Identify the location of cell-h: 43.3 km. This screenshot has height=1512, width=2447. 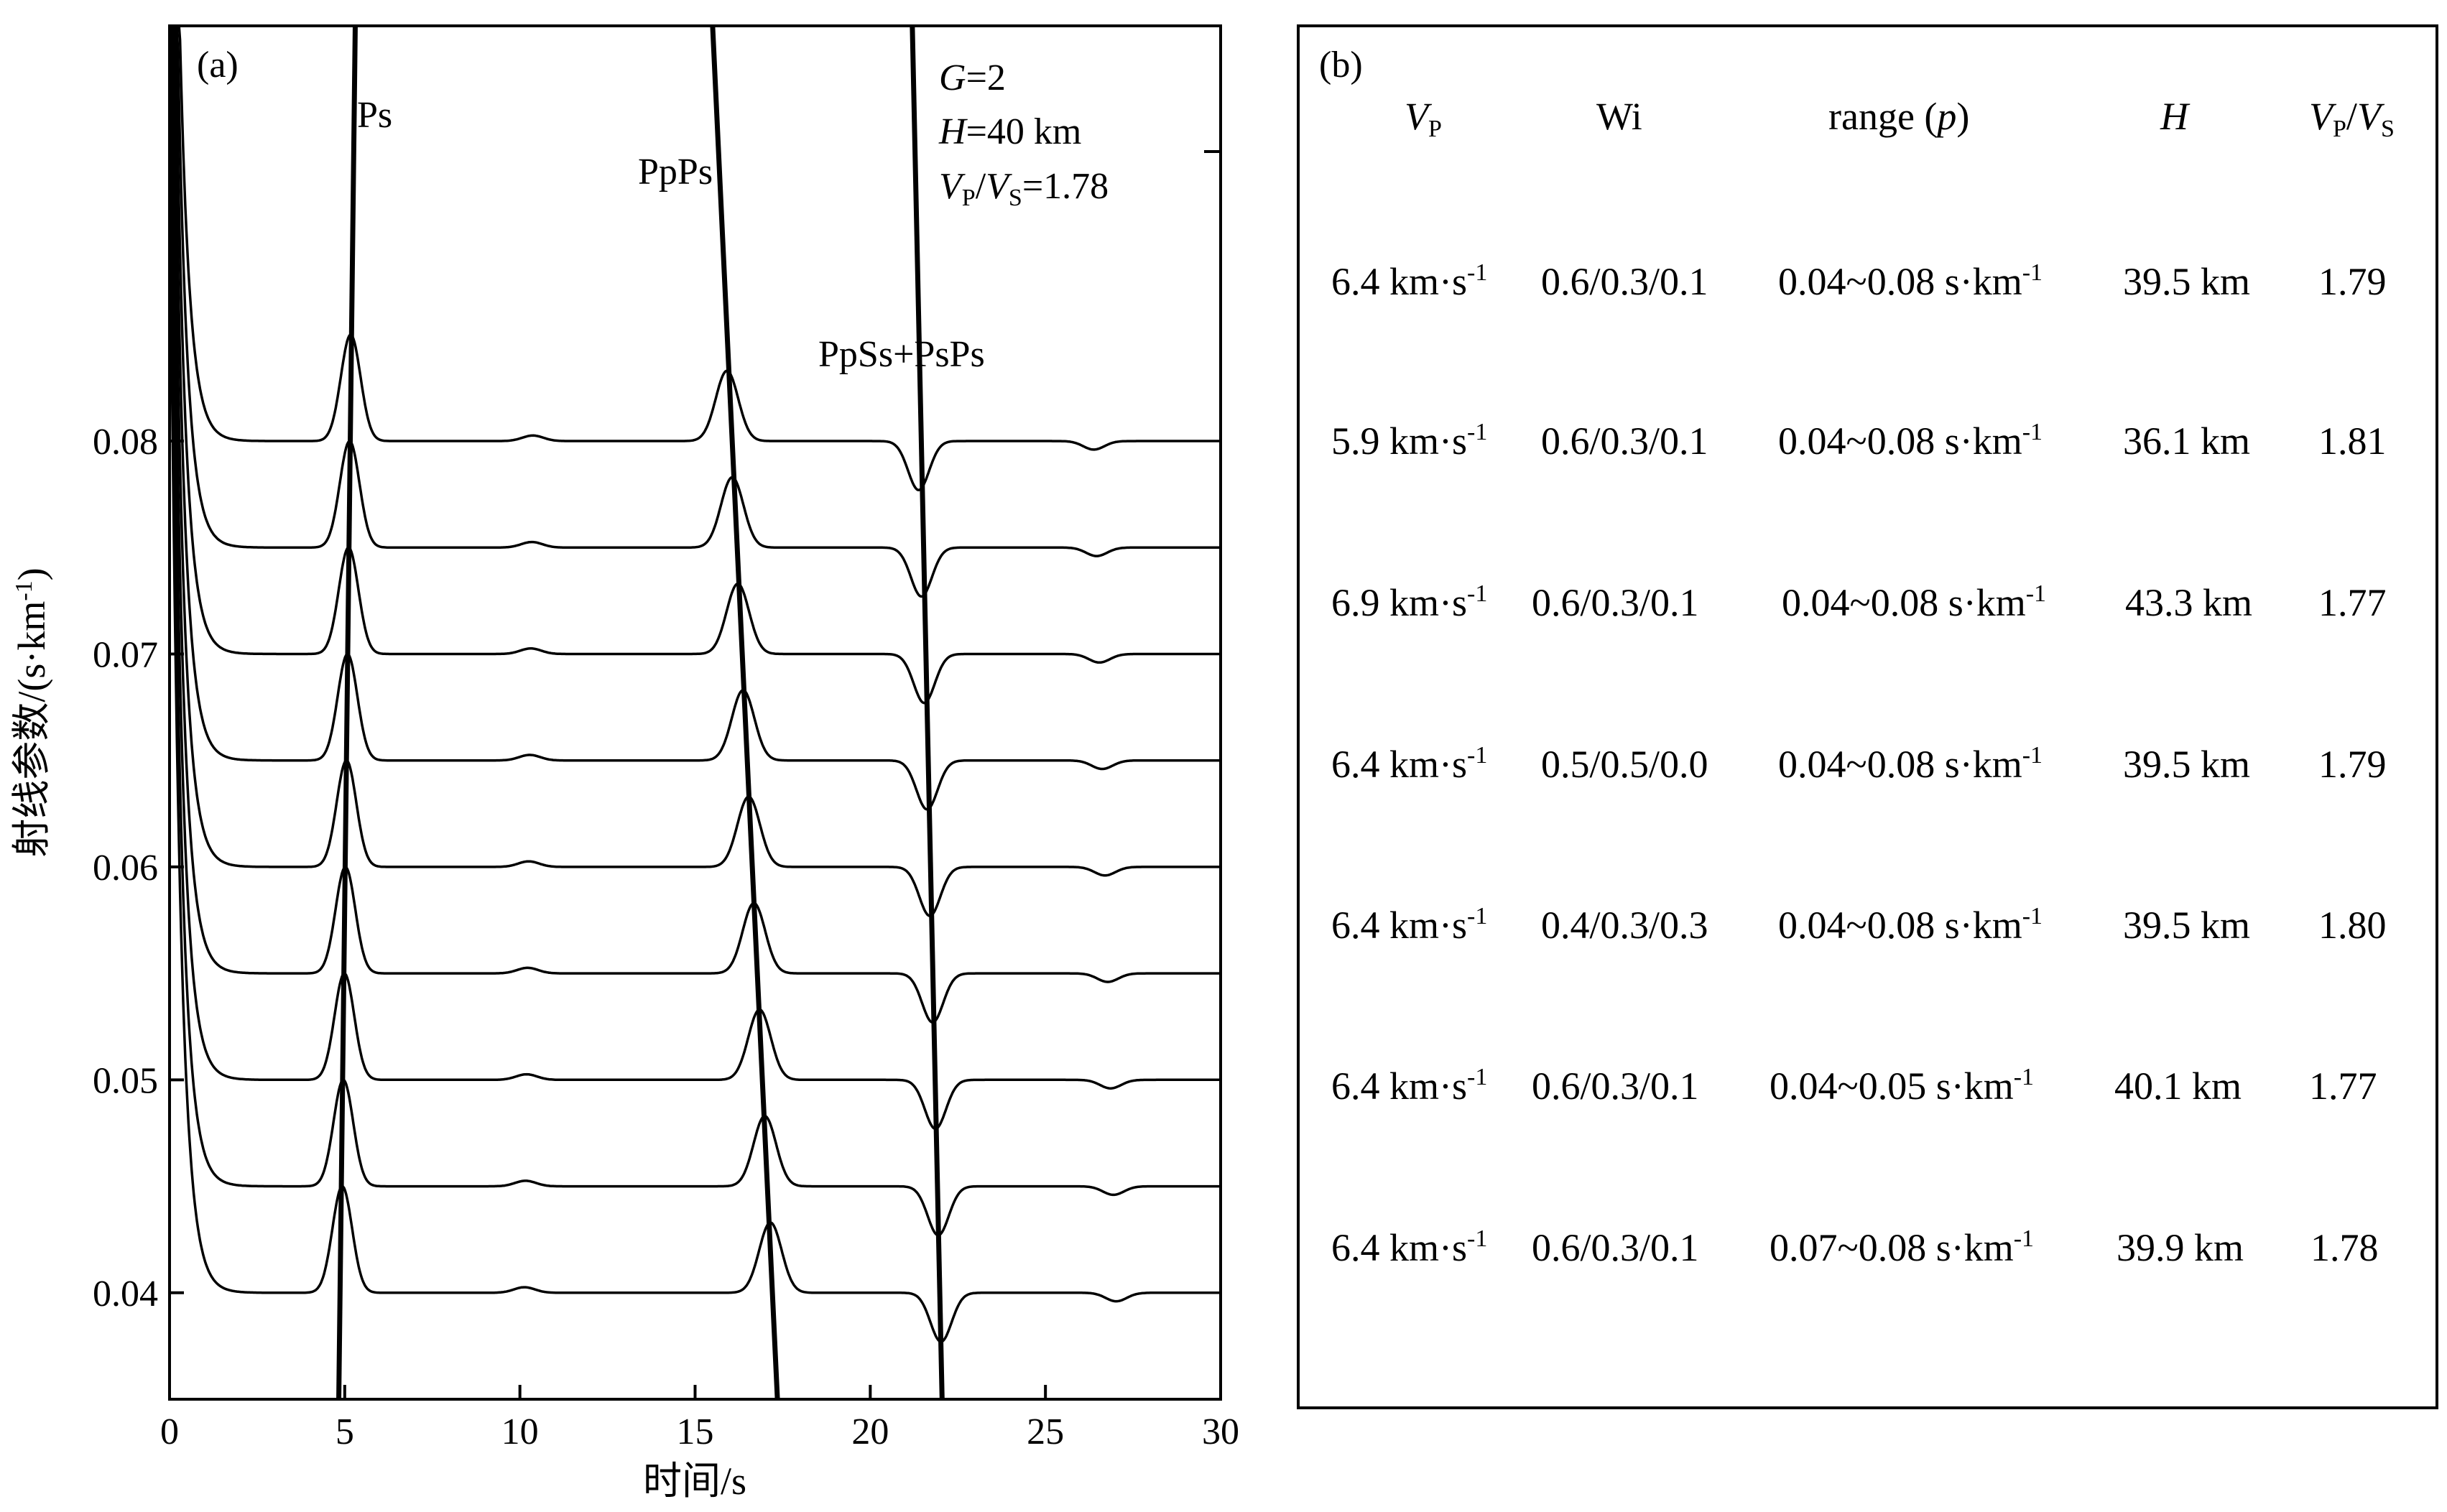
(2189, 602).